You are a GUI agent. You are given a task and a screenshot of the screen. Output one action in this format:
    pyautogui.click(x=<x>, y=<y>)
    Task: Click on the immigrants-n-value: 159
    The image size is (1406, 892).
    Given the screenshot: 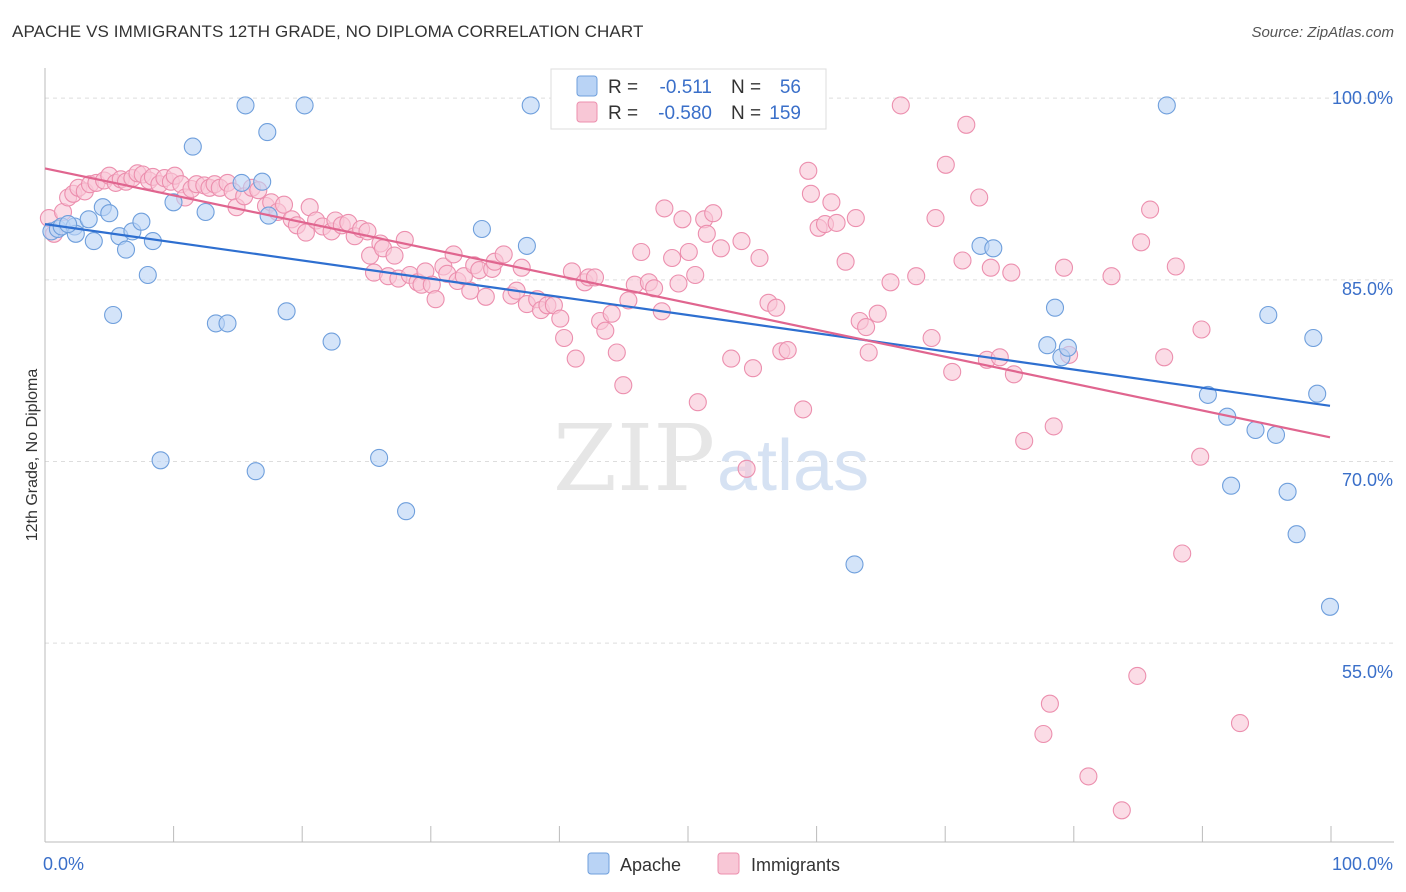 What is the action you would take?
    pyautogui.click(x=785, y=113)
    